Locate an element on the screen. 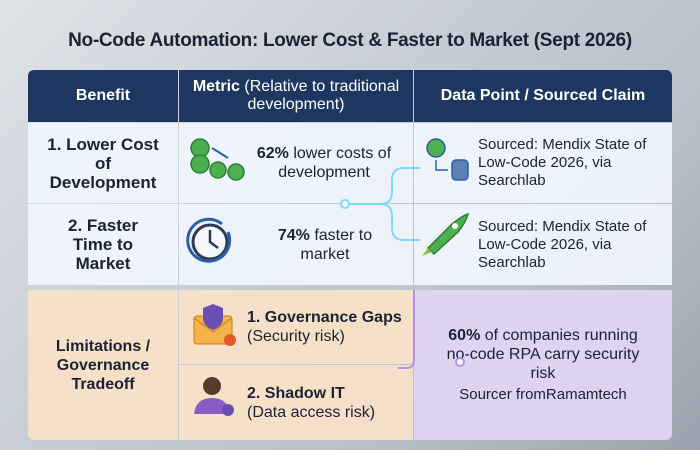 The width and height of the screenshot is (700, 450). envelope-shield-icon is located at coordinates (214, 325).